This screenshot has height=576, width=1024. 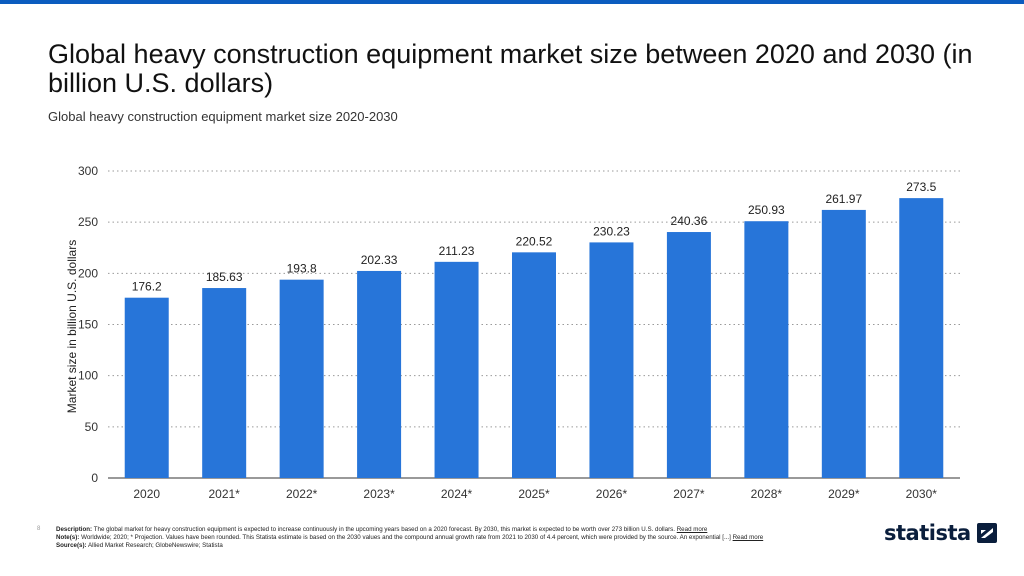 What do you see at coordinates (692, 529) in the screenshot?
I see `description-read-more-link: Read more` at bounding box center [692, 529].